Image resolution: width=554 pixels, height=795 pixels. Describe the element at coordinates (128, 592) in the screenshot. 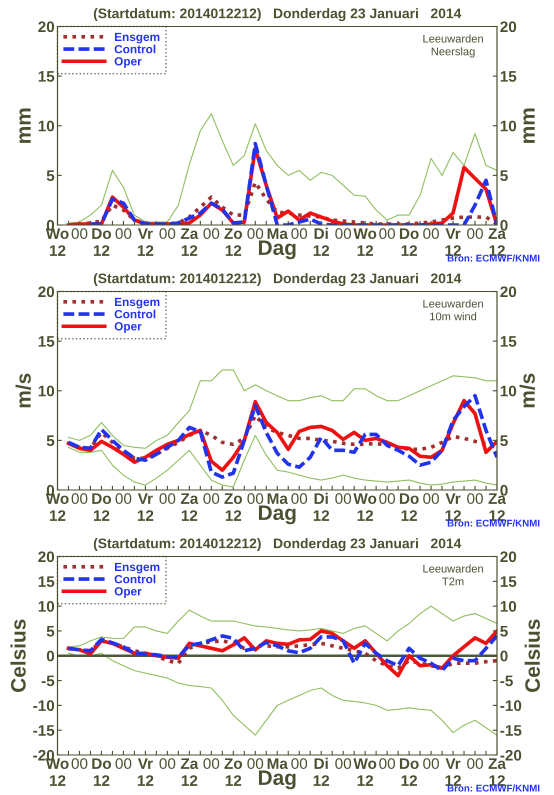

I see `legend-label: Oper` at that location.